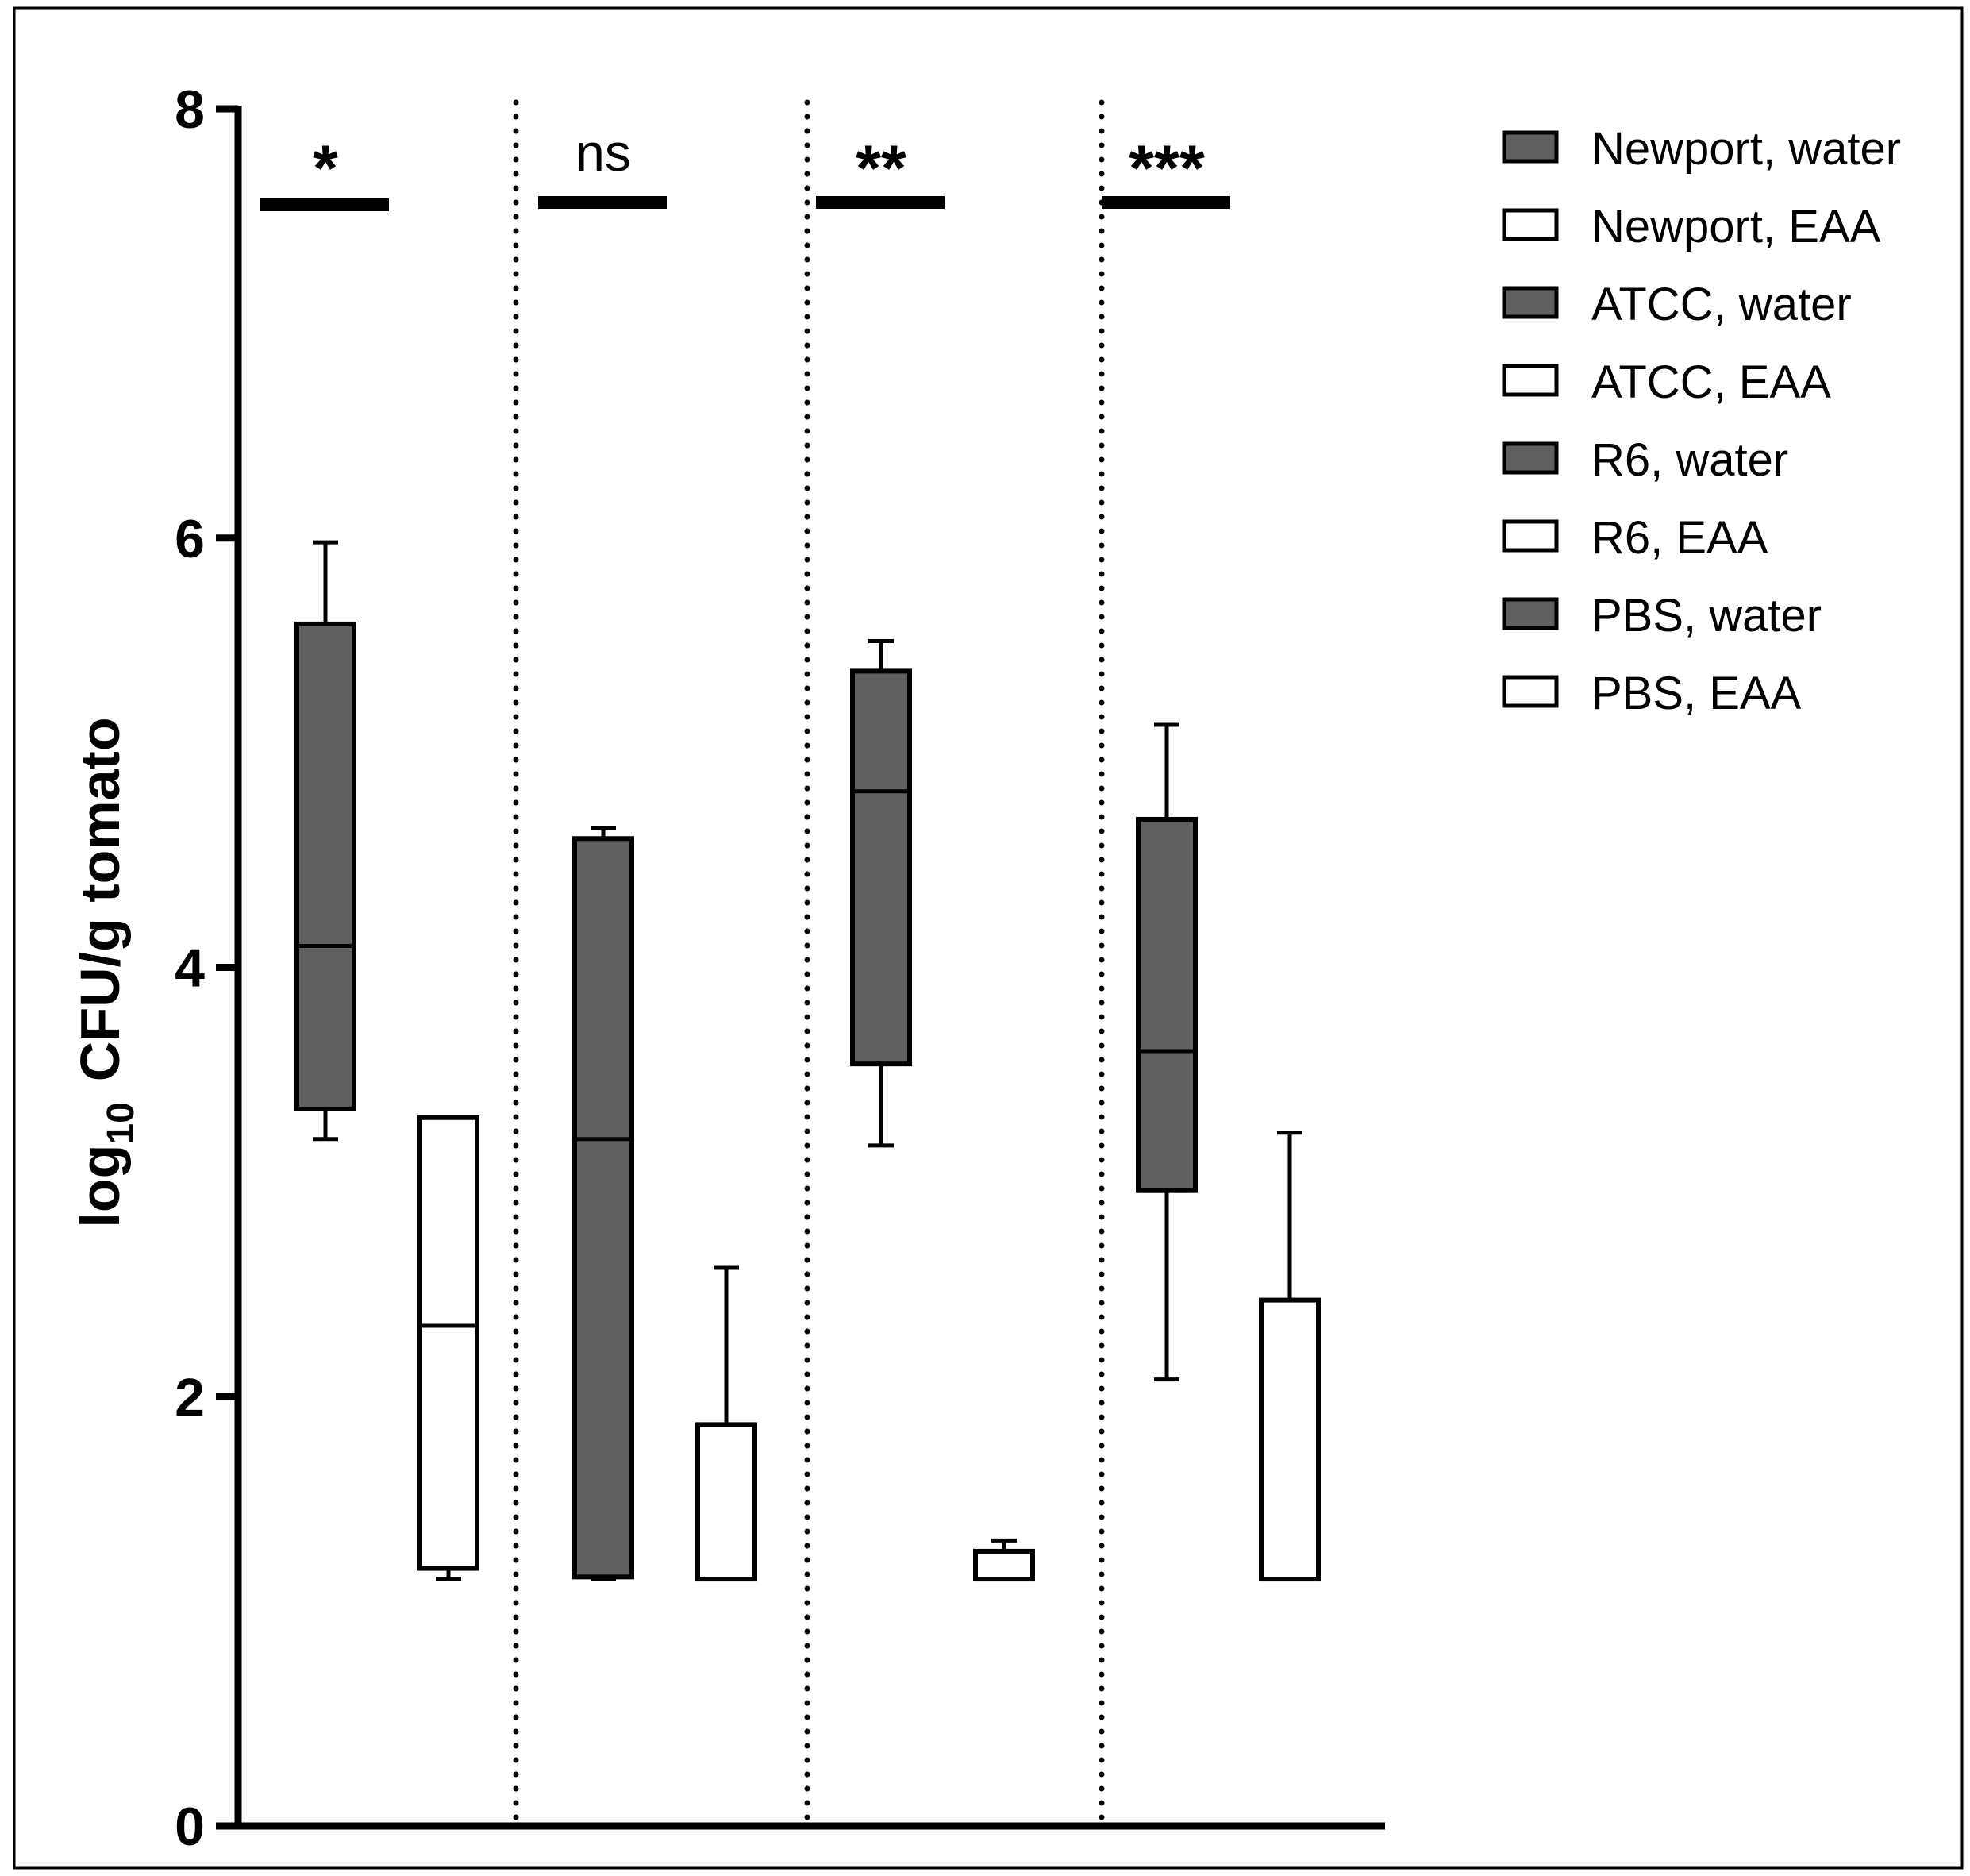  I want to click on box-r6-water, so click(881, 893).